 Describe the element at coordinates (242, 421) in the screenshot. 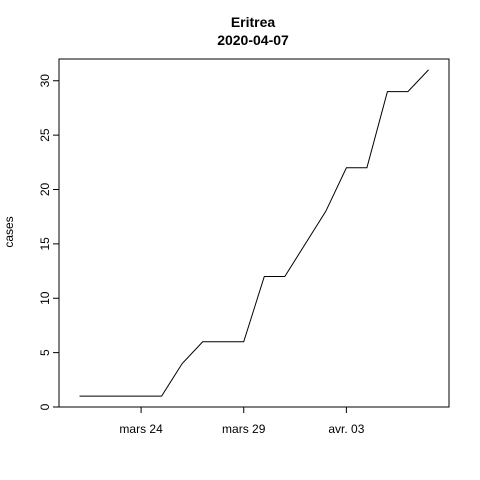

I see `x-axis: mars 24 mars 29 avr. 03` at that location.